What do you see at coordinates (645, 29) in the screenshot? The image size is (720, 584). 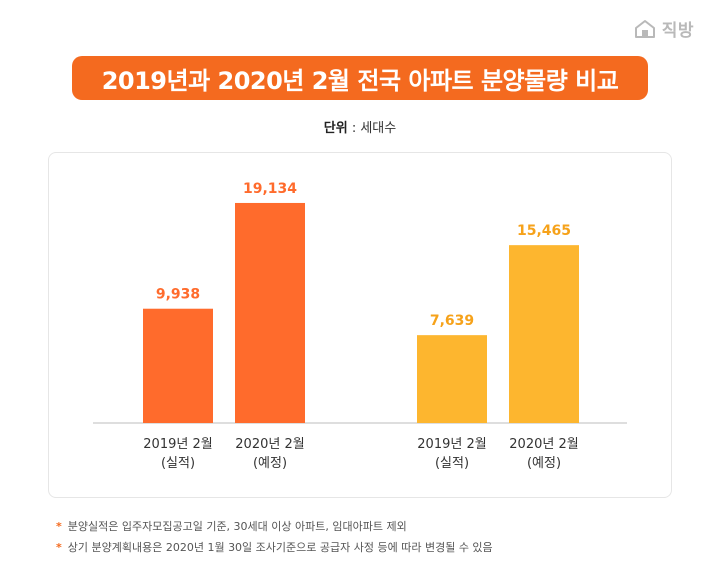 I see `house-icon` at bounding box center [645, 29].